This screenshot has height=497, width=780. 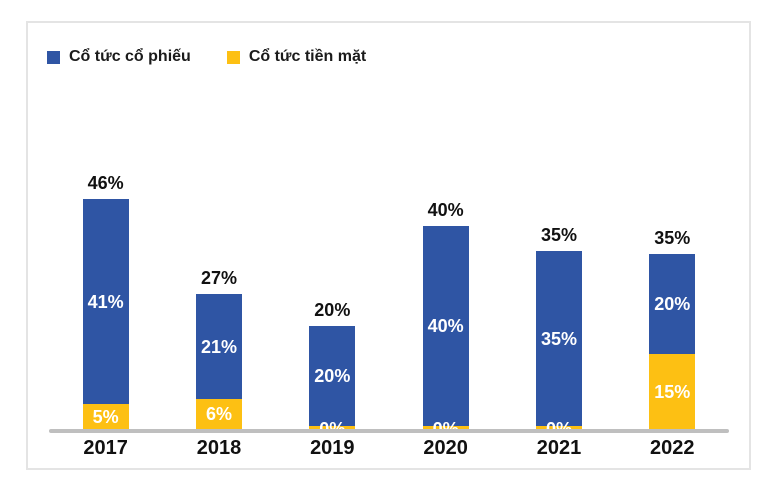 I want to click on bar-stack: 35%0%, so click(x=558, y=344).